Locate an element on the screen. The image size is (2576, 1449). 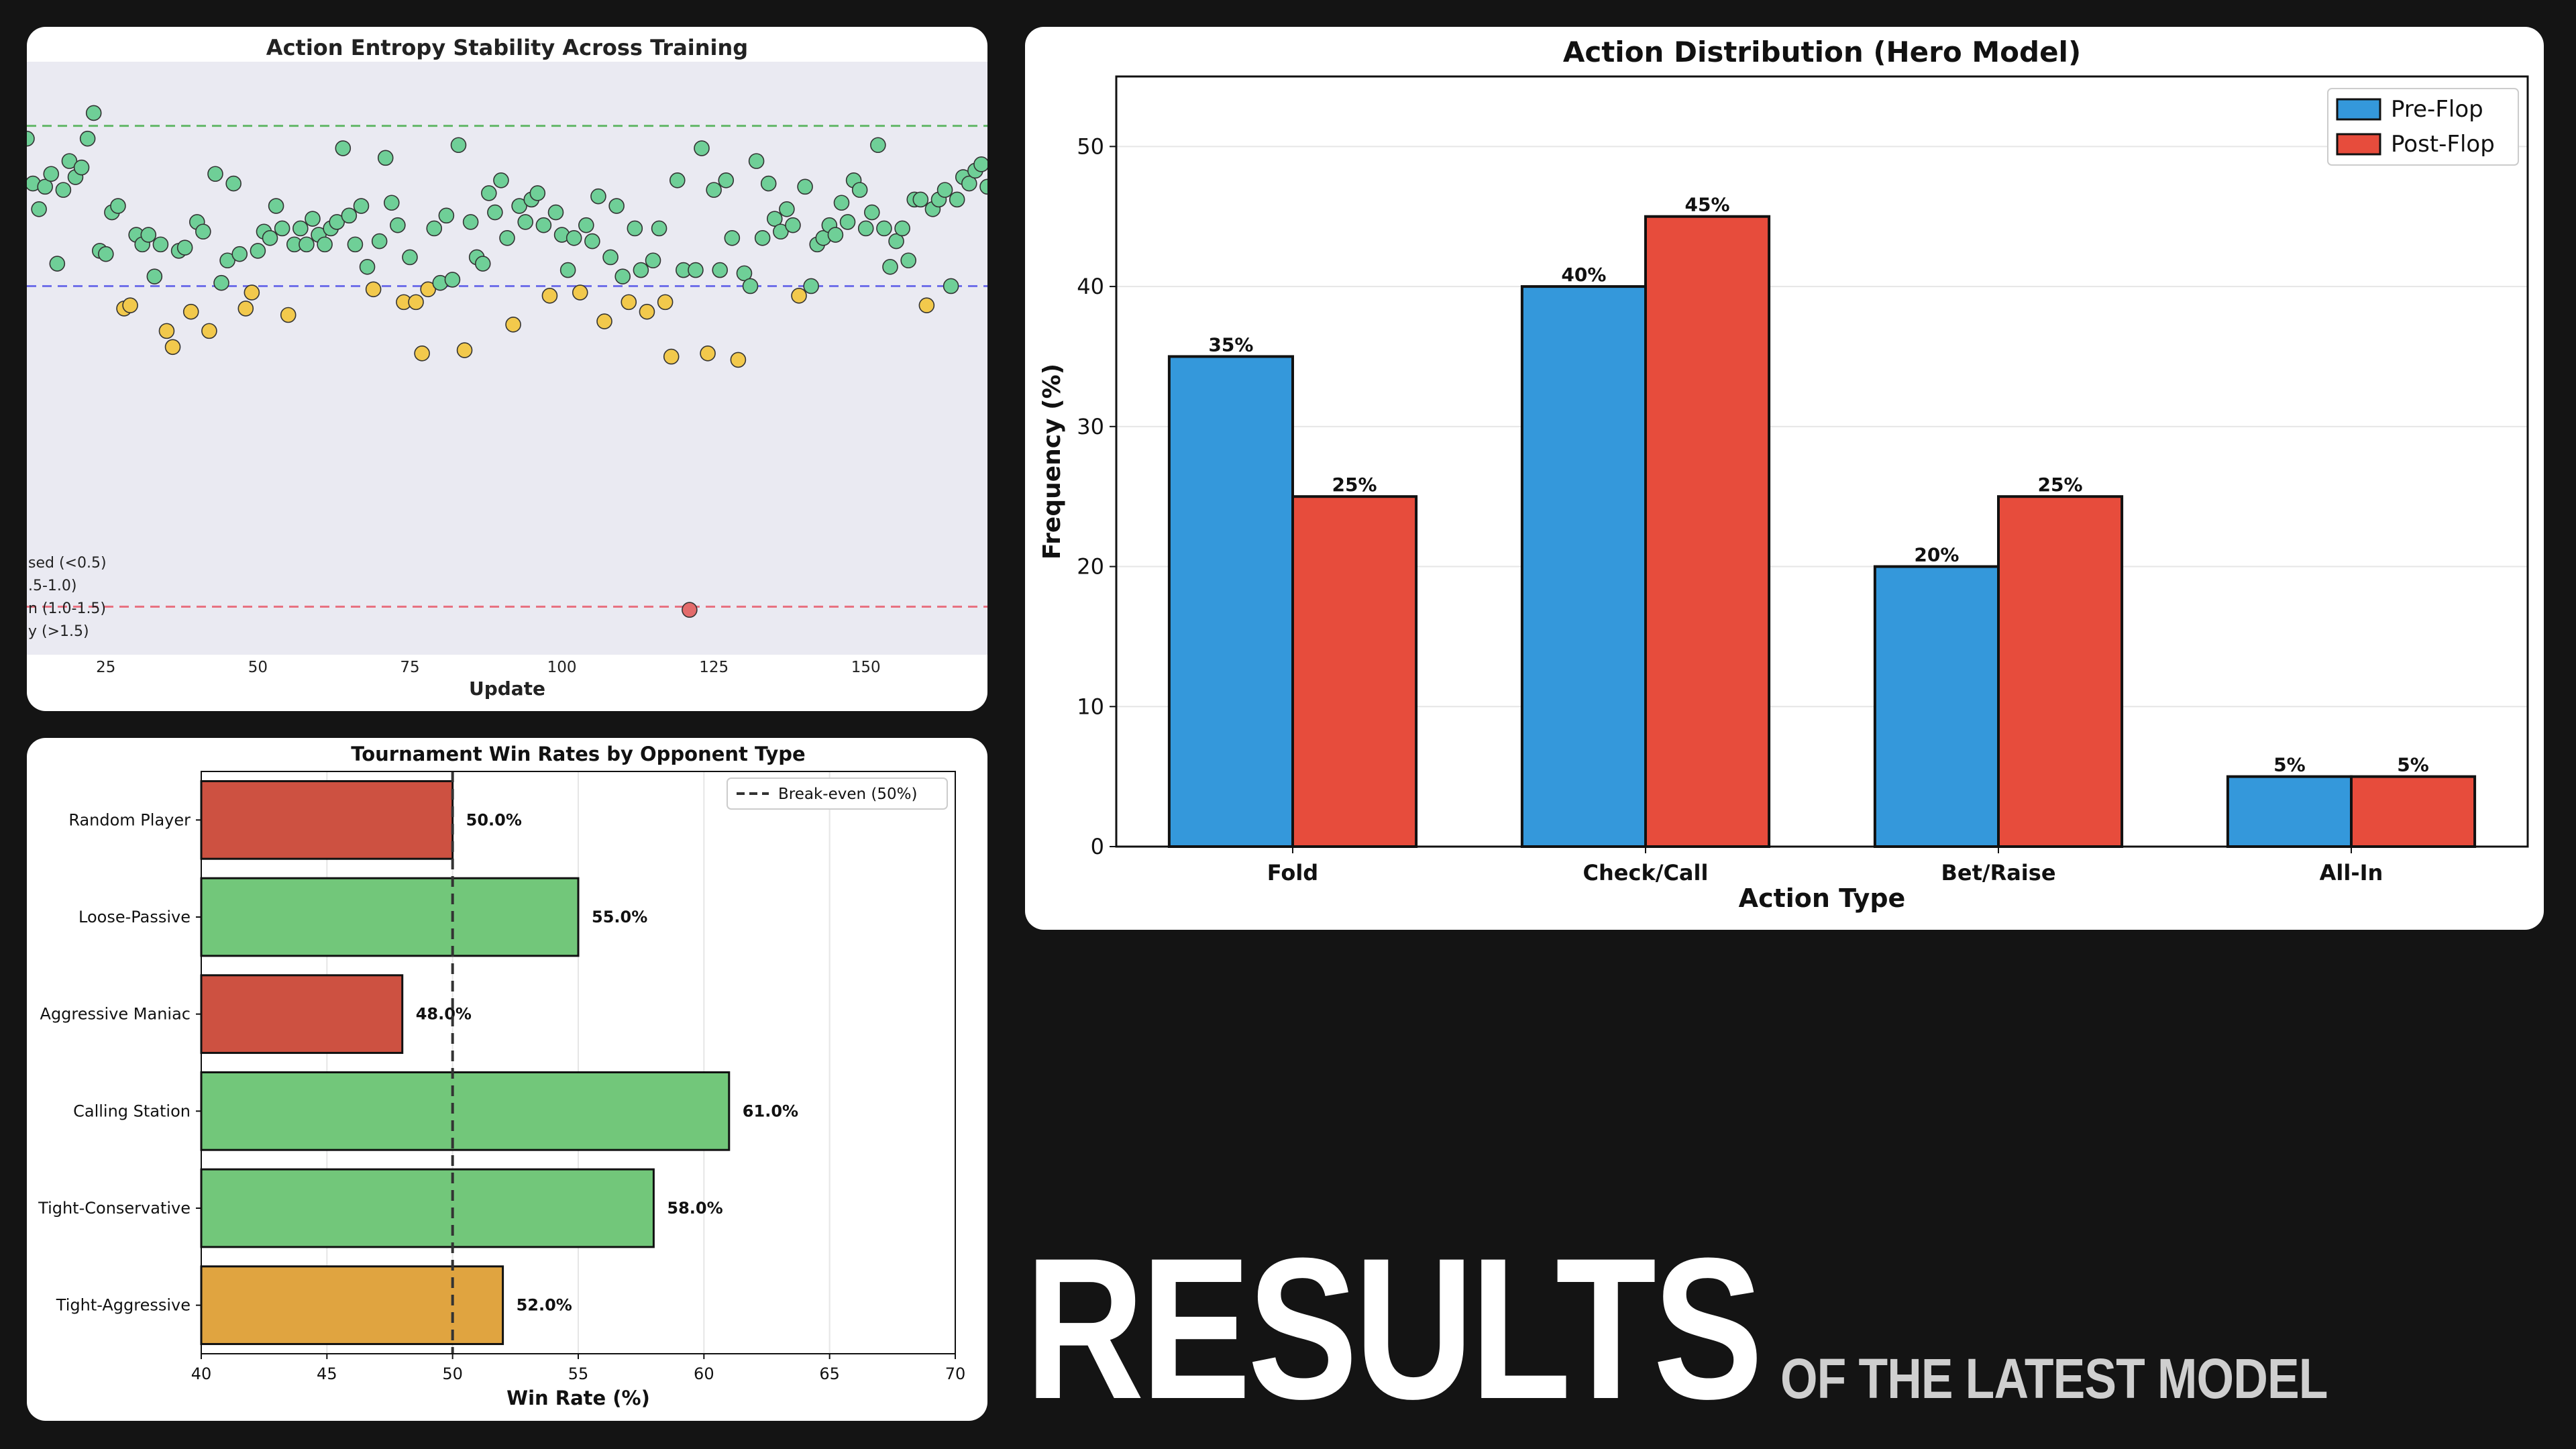
entropy-legend-label: .5-1.0) is located at coordinates (52, 586).